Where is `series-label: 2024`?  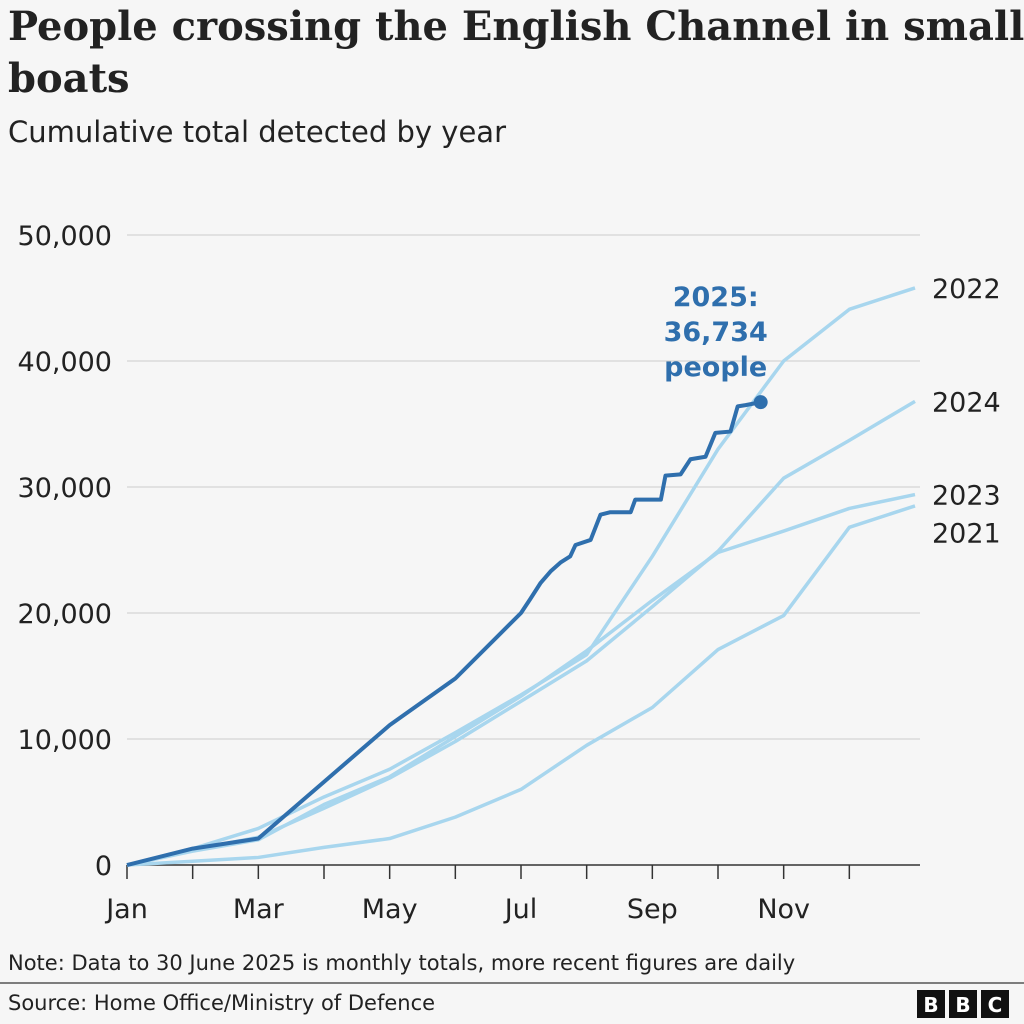 series-label: 2024 is located at coordinates (966, 402).